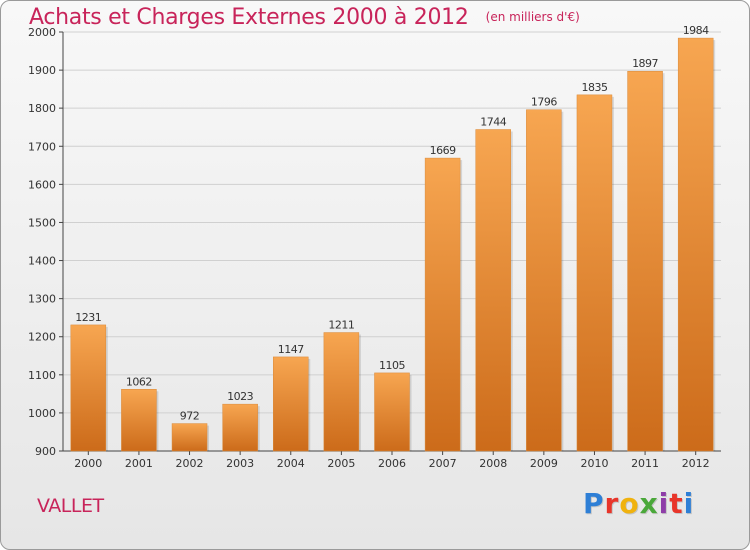 The height and width of the screenshot is (550, 750). What do you see at coordinates (392, 463) in the screenshot?
I see `x-tick-label: 2006` at bounding box center [392, 463].